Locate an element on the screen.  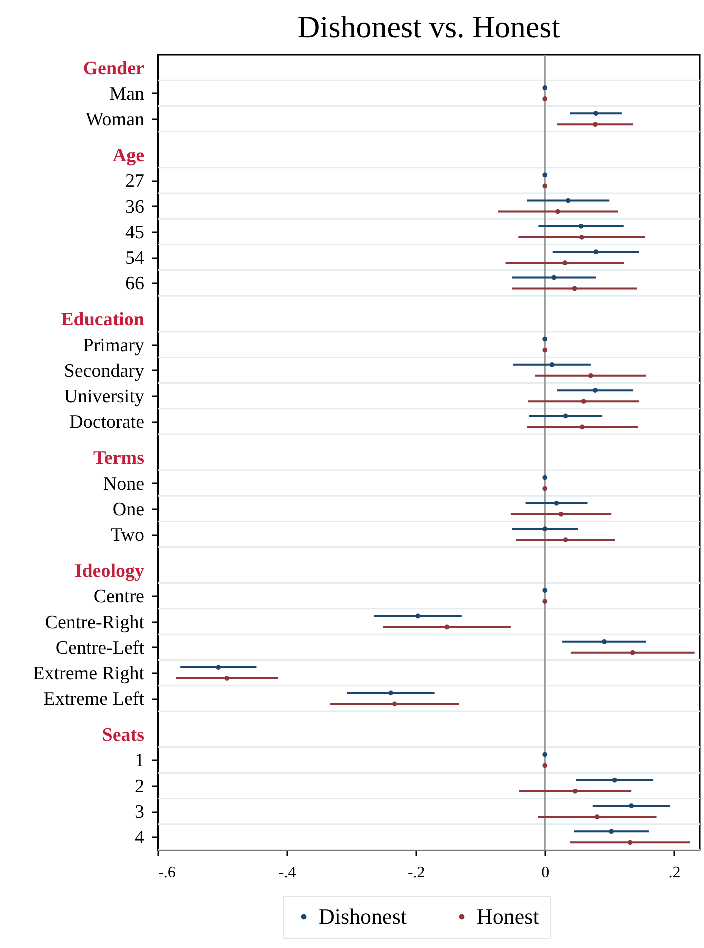
y-tick-label: Education is located at coordinates (103, 320).